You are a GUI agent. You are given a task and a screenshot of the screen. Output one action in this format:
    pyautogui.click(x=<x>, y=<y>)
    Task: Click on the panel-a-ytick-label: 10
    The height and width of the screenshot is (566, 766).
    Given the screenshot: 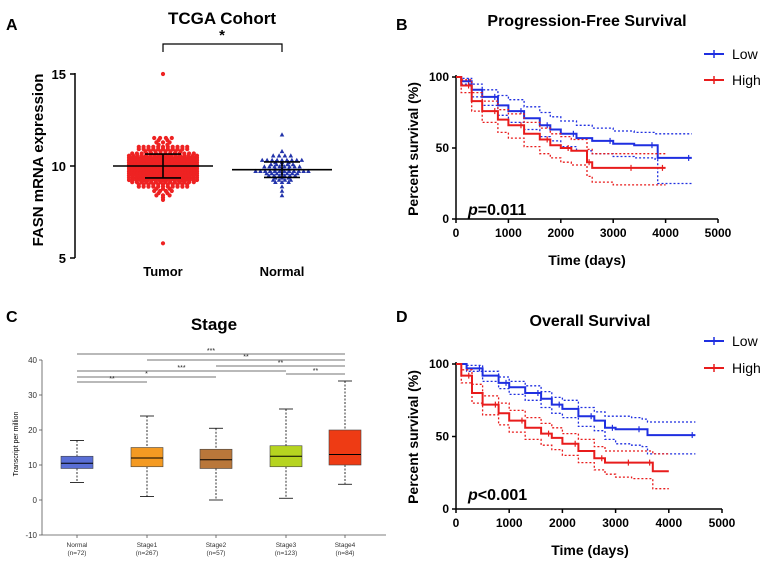 What is the action you would take?
    pyautogui.click(x=59, y=166)
    